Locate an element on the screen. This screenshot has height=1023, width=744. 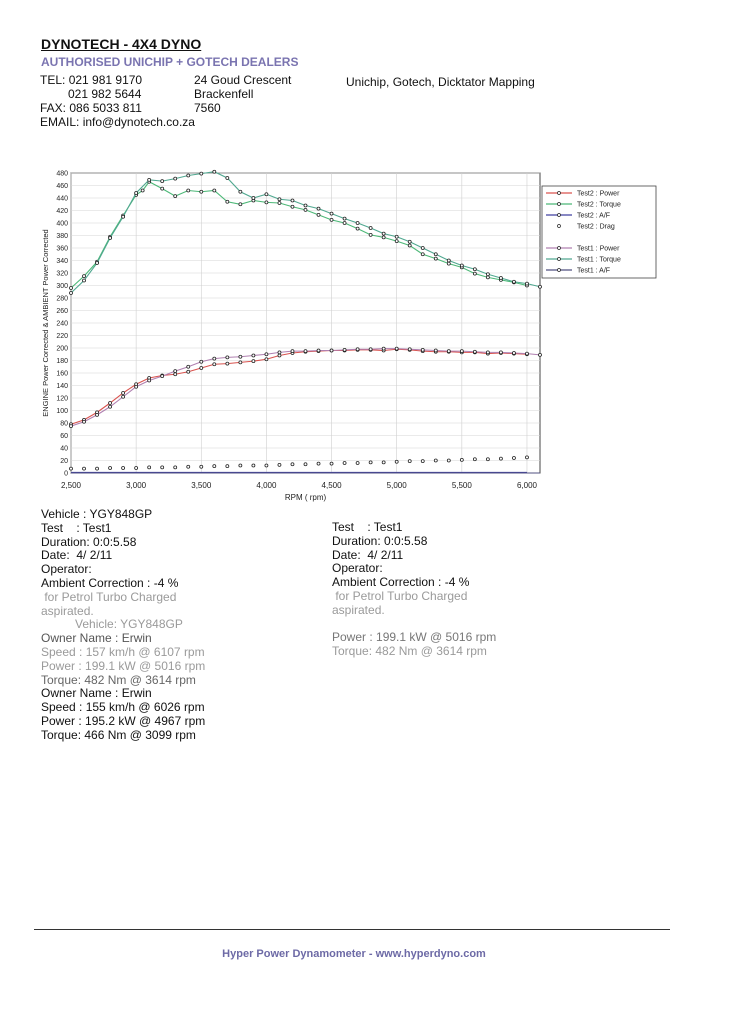
report-vehicle: Vehicle : YGY848GP is located at coordinates (97, 514).